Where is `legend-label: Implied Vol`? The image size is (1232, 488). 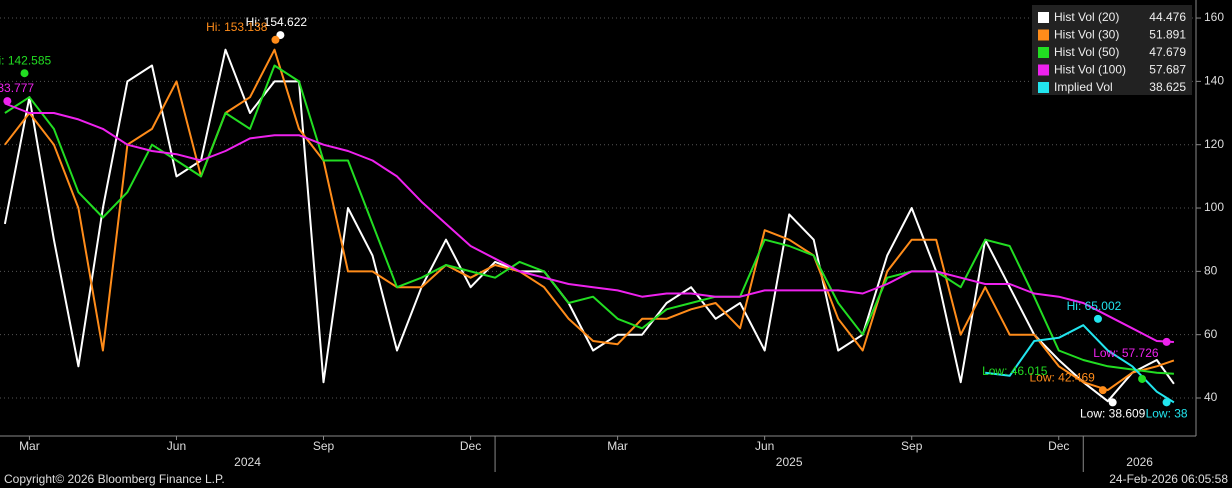
legend-label: Implied Vol is located at coordinates (1083, 87).